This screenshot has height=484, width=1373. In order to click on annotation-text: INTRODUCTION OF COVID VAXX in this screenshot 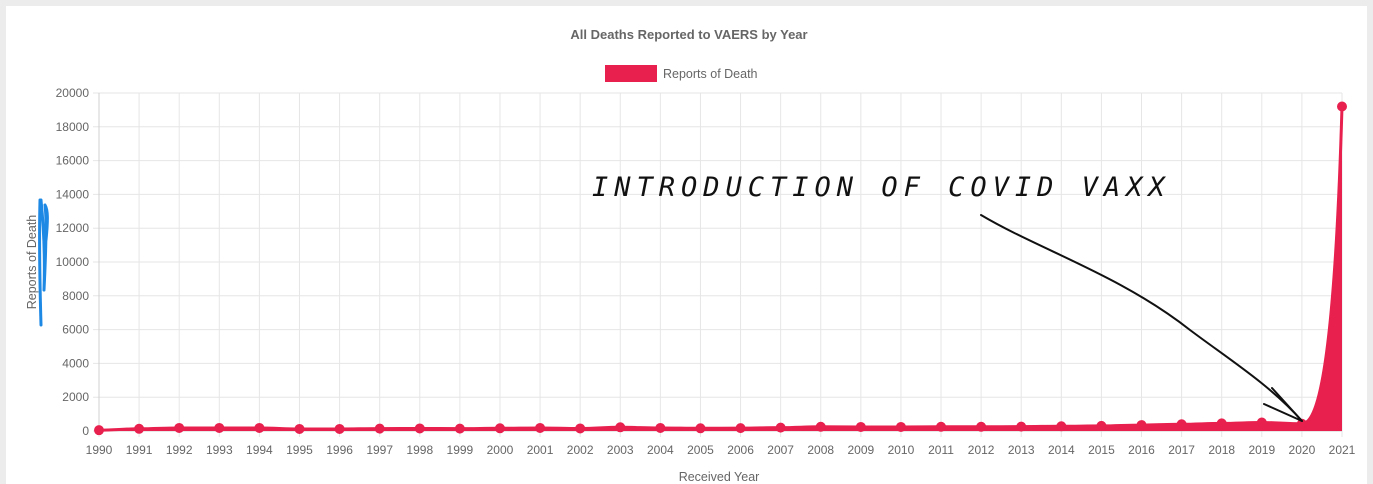, I will do `click(881, 187)`.